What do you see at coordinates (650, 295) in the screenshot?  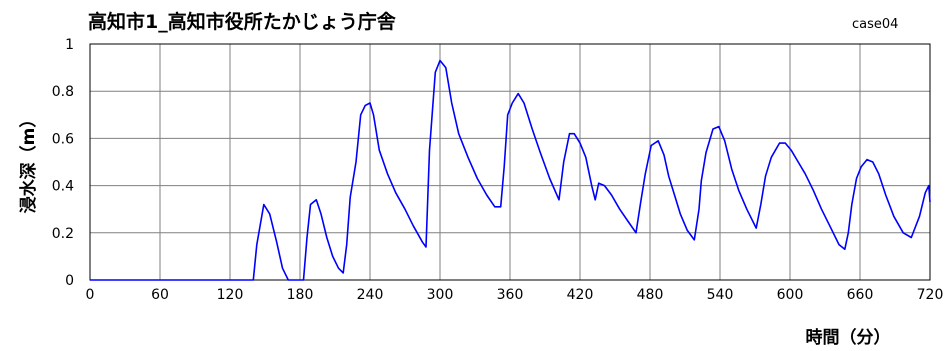 I see `x-tick-label: 480` at bounding box center [650, 295].